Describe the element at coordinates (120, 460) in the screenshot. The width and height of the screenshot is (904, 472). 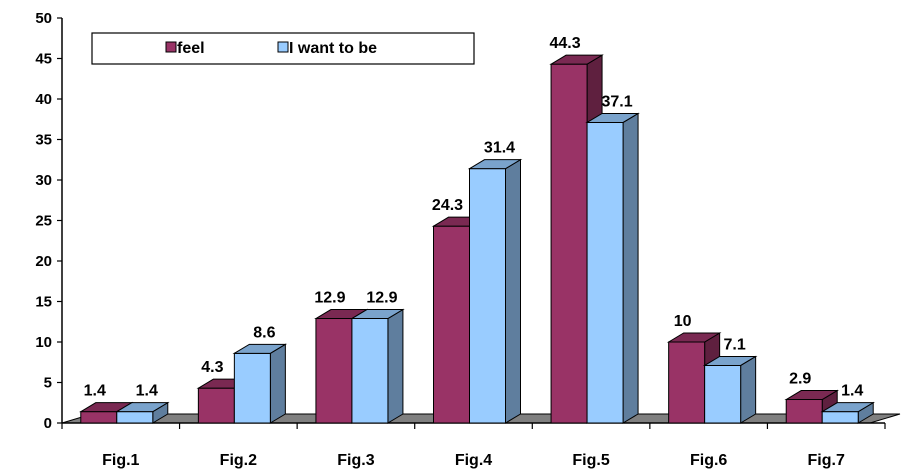
I see `x-tick-label: Fig.1` at that location.